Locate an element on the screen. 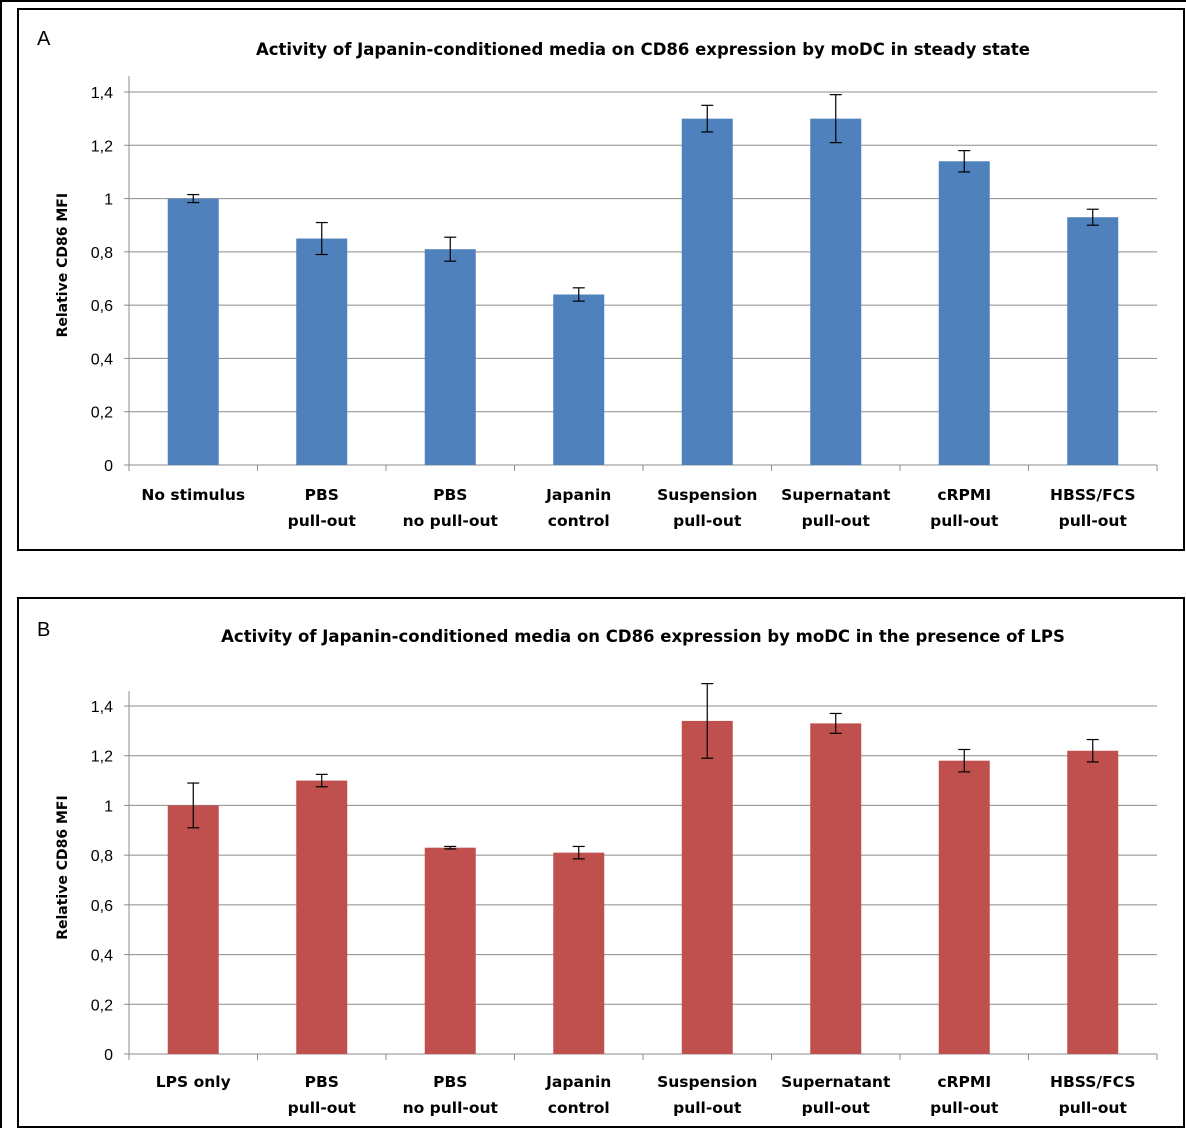 Image resolution: width=1186 pixels, height=1130 pixels. frame-left-line is located at coordinates (1, 564).